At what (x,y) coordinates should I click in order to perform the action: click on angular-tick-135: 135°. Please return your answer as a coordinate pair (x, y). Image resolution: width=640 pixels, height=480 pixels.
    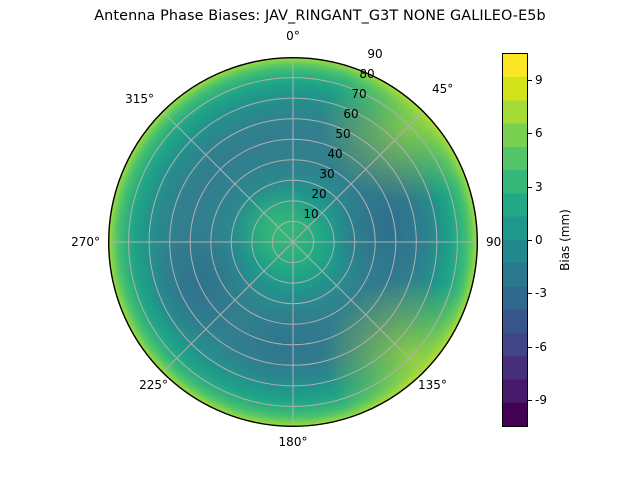
    Looking at the image, I should click on (432, 385).